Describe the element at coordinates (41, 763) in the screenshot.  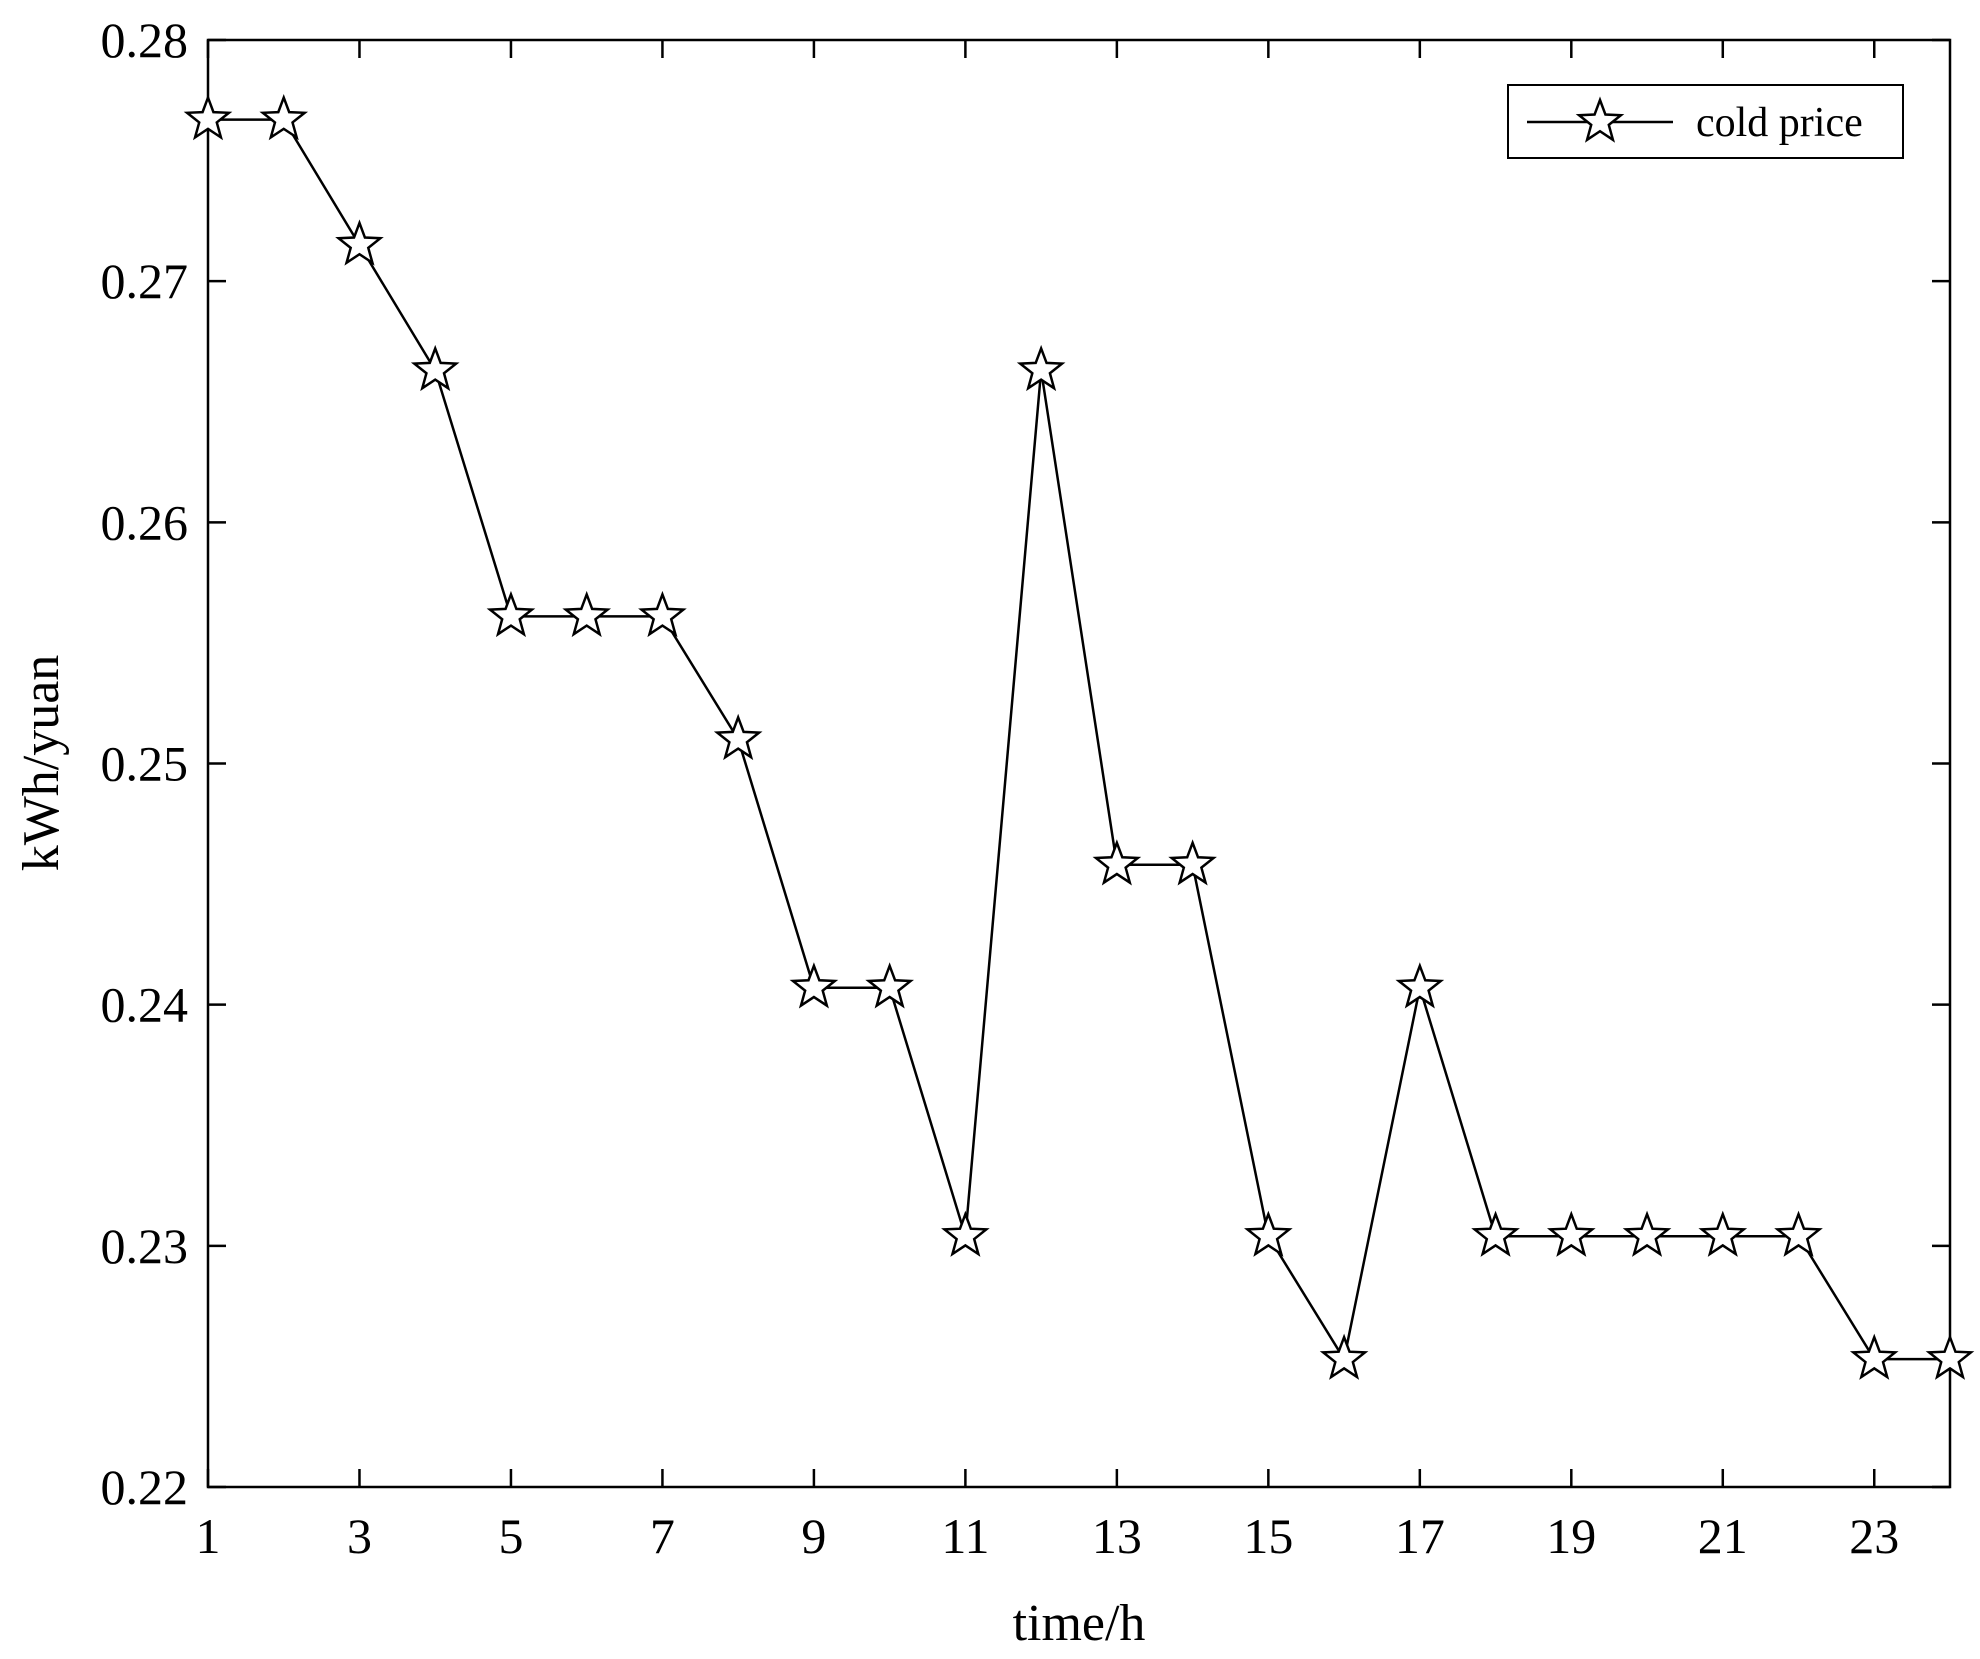
I see `y-axis-title: kWh/yuan` at that location.